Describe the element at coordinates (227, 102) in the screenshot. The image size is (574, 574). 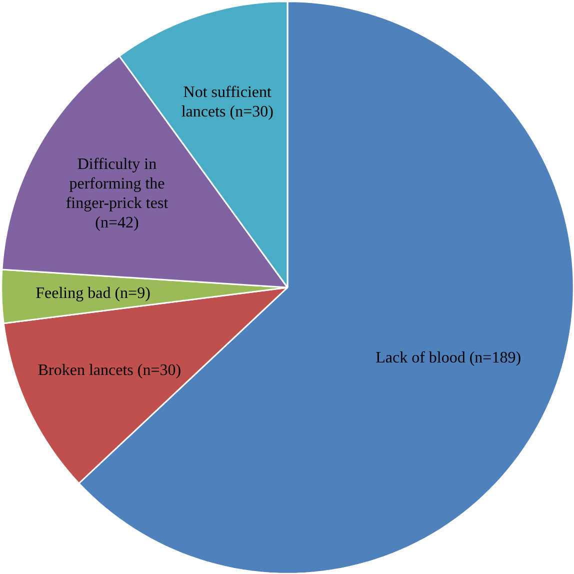
I see `slice-label: Not sufficient lancets (n=30)` at that location.